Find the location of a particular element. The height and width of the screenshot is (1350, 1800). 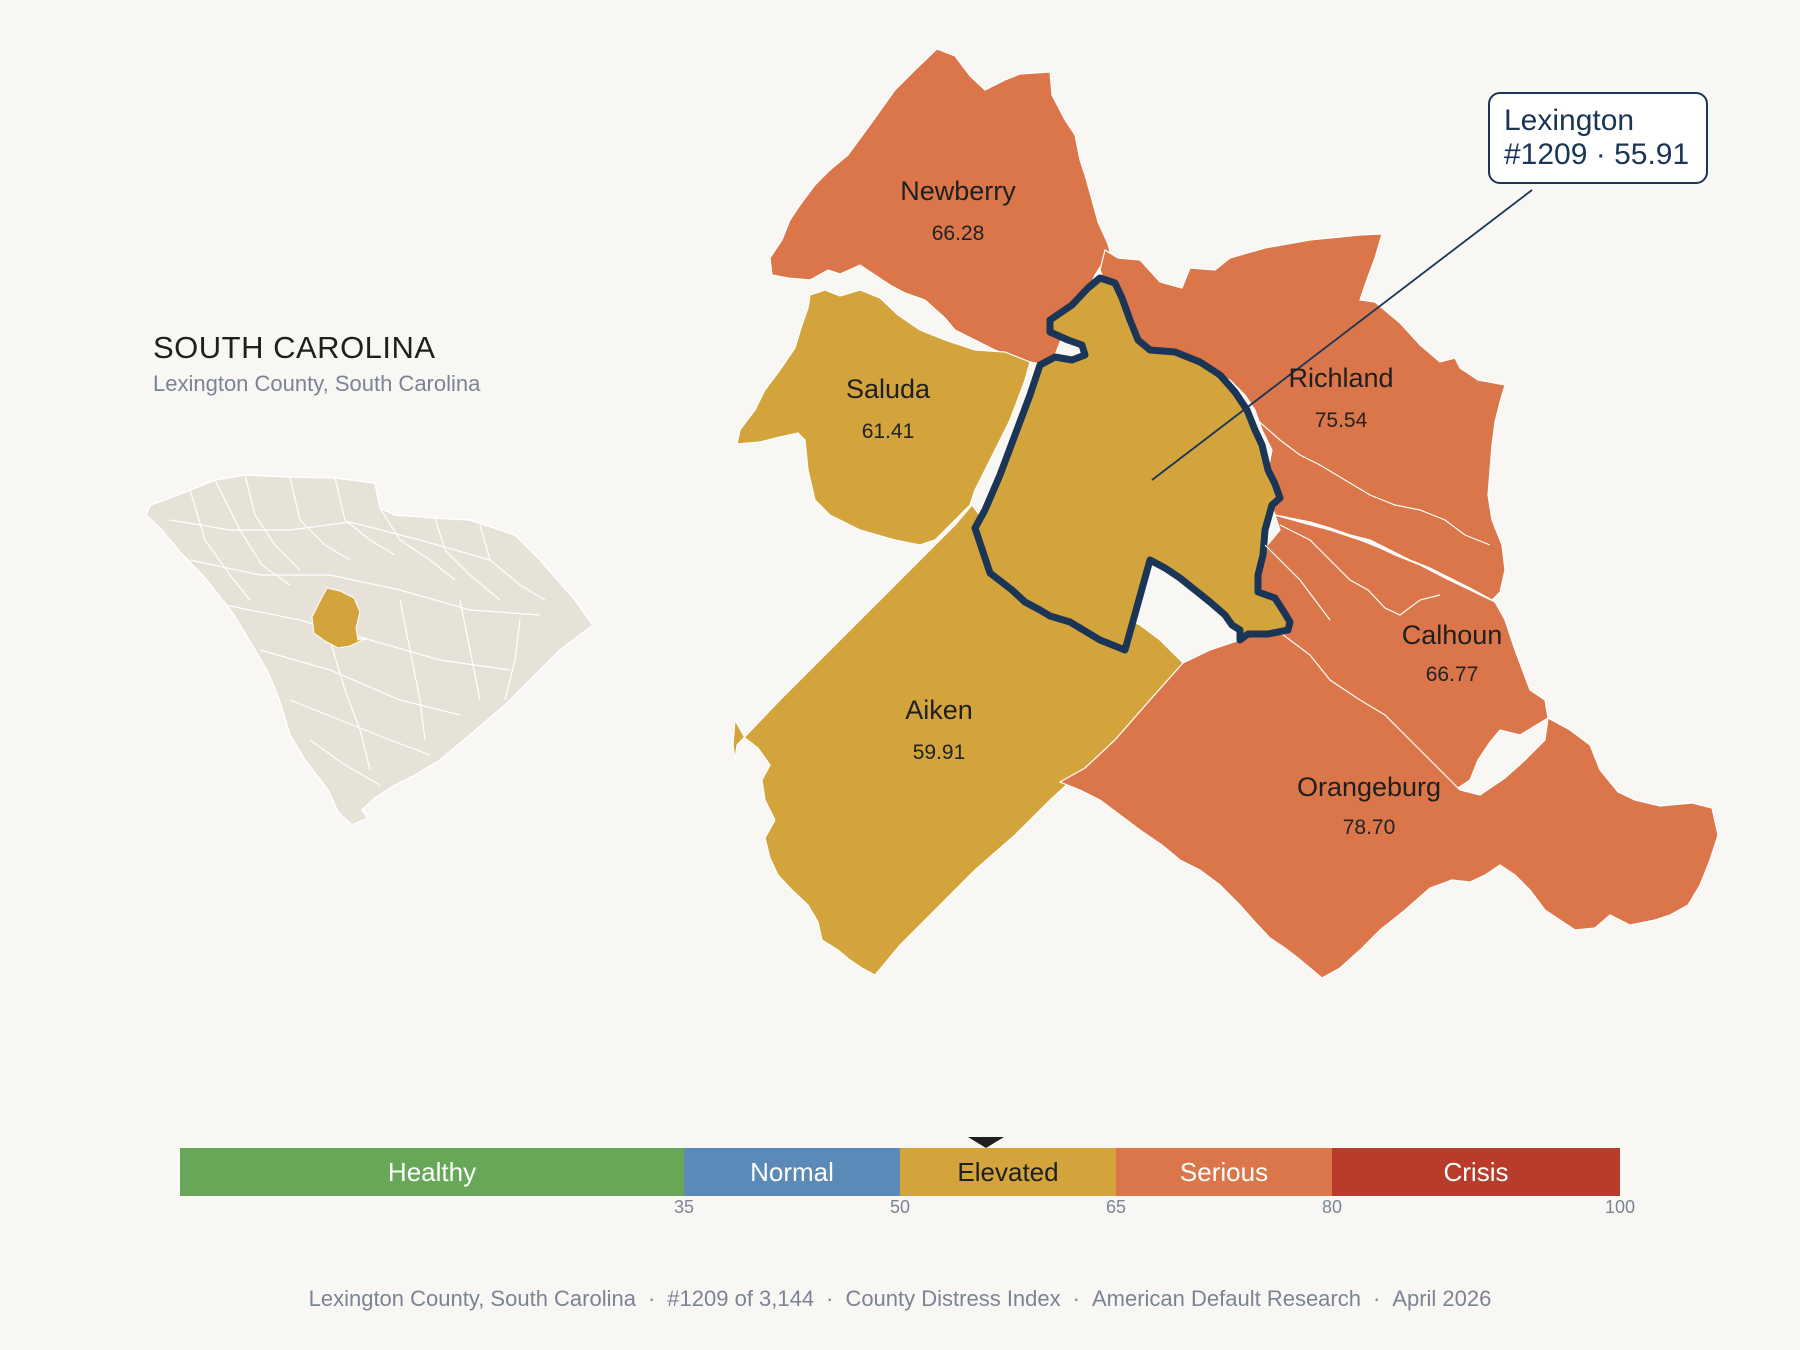

lexington-inset-highlight is located at coordinates (339, 618).